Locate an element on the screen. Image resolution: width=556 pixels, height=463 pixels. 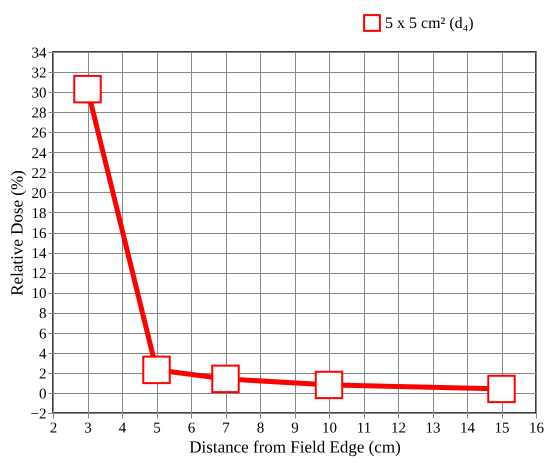
y-tick-label: 34 is located at coordinates (39, 54).